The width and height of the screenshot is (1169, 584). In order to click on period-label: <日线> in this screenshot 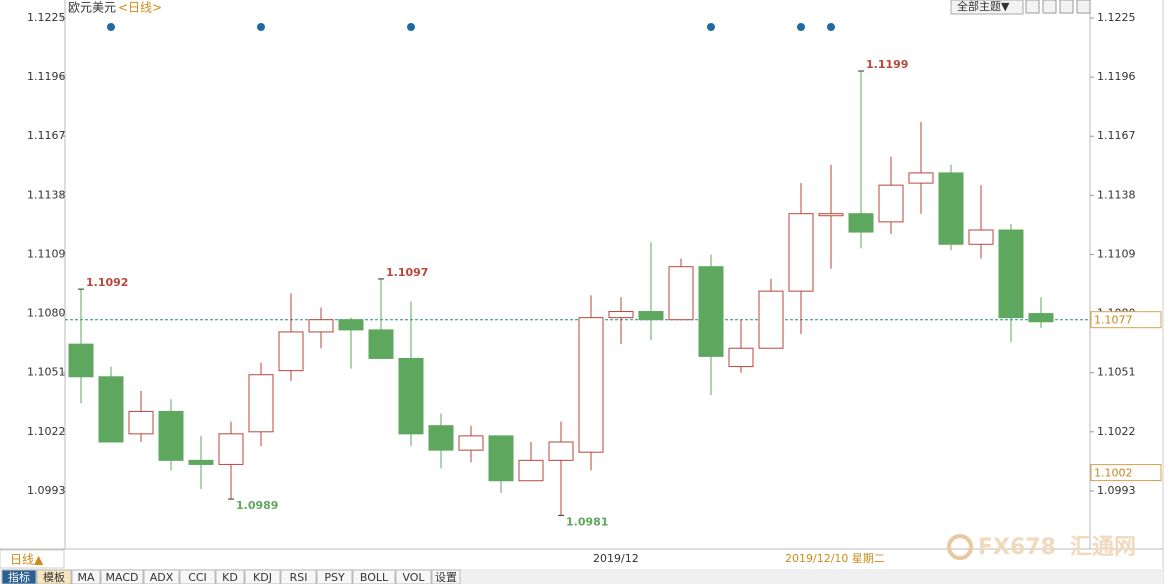, I will do `click(140, 8)`.